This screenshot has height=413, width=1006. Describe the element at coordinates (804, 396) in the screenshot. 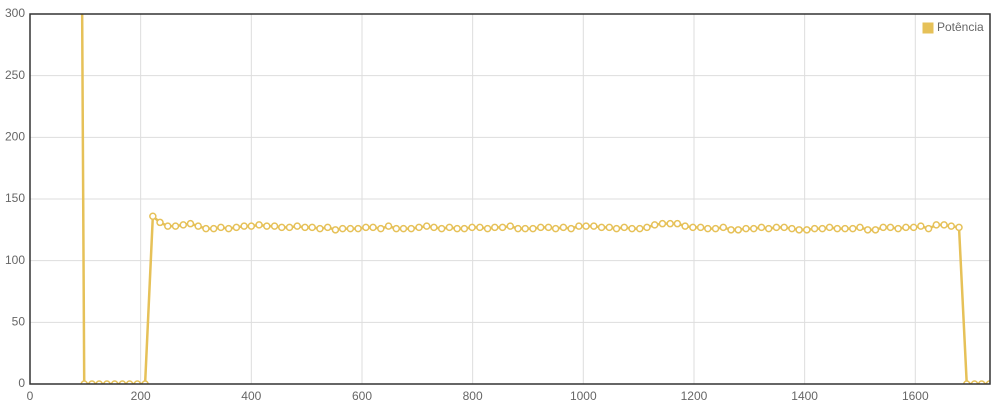

I see `x-tick-label: 1400` at that location.